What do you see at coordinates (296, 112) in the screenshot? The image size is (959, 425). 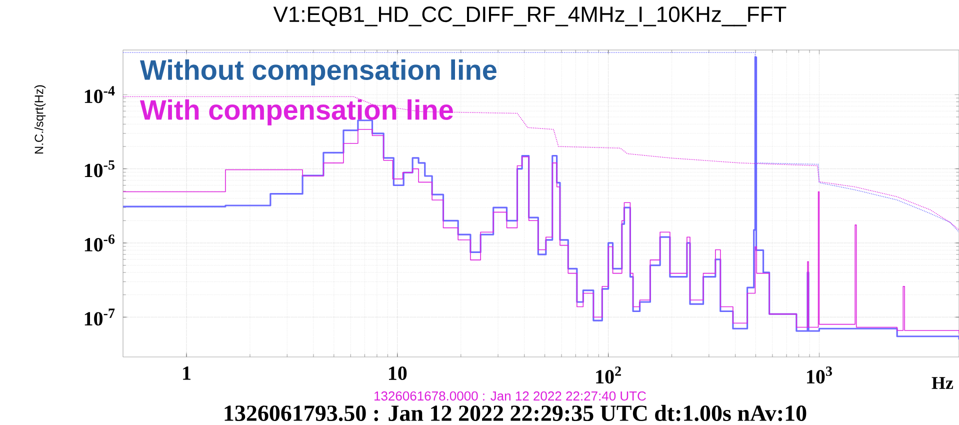 I see `series-label: With compensation line` at bounding box center [296, 112].